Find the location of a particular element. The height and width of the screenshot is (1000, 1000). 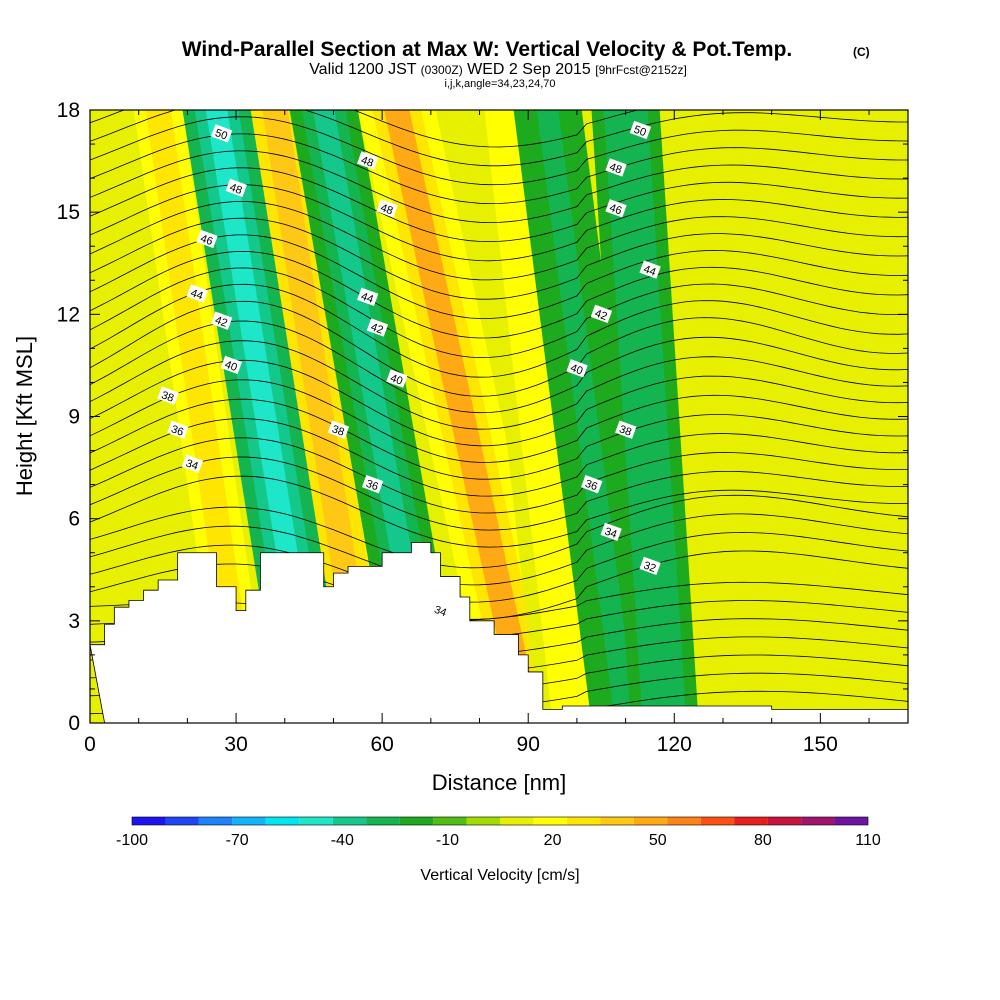

subtitle-zulu: (0300Z) is located at coordinates (442, 70).